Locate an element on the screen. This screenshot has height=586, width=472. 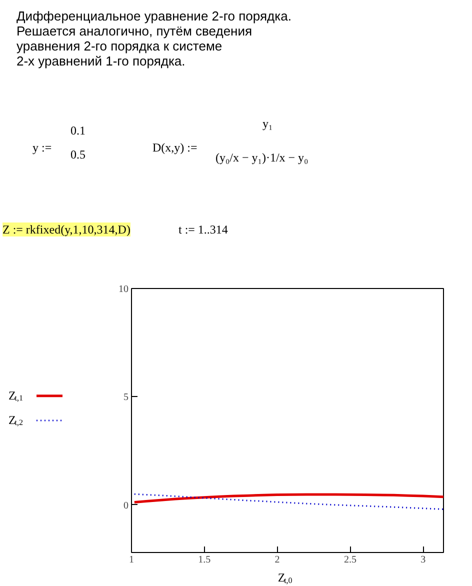
text: (y₀/x − y₁)·1/x − y₀ is located at coordinates (262, 157).